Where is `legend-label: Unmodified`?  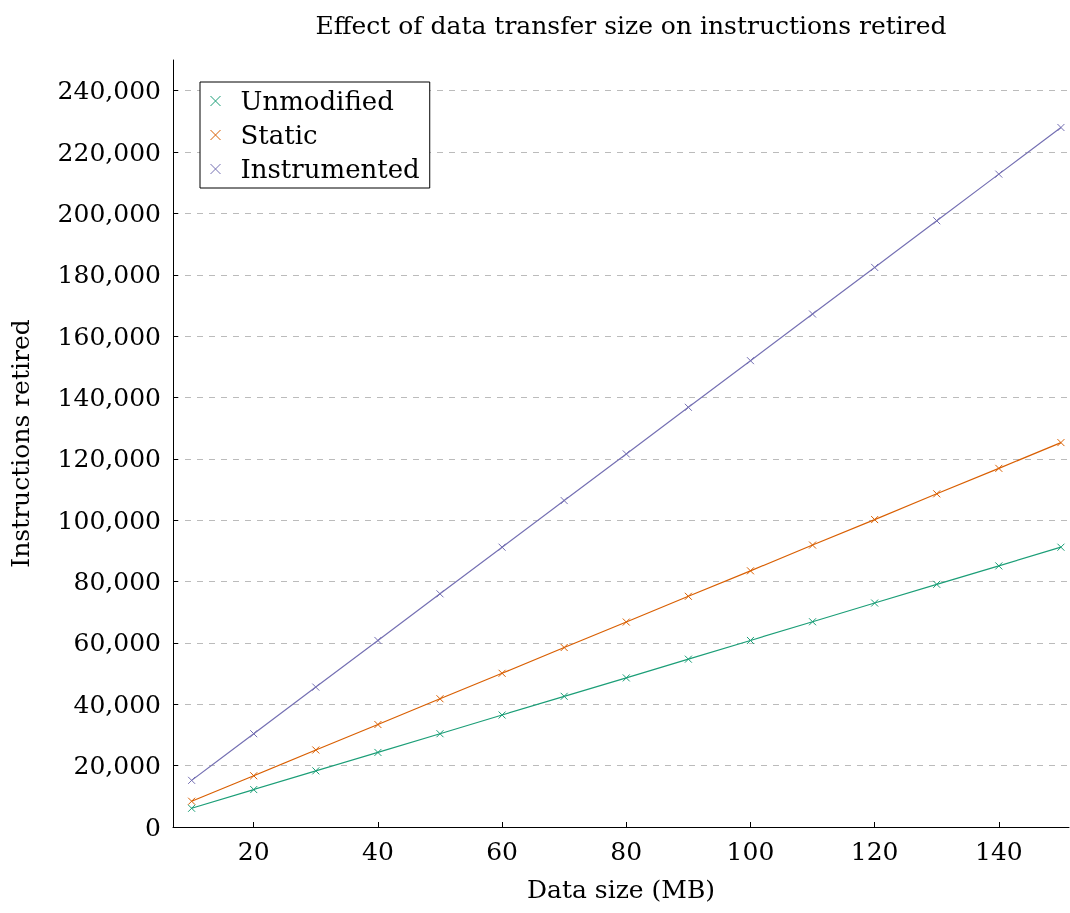 legend-label: Unmodified is located at coordinates (317, 101).